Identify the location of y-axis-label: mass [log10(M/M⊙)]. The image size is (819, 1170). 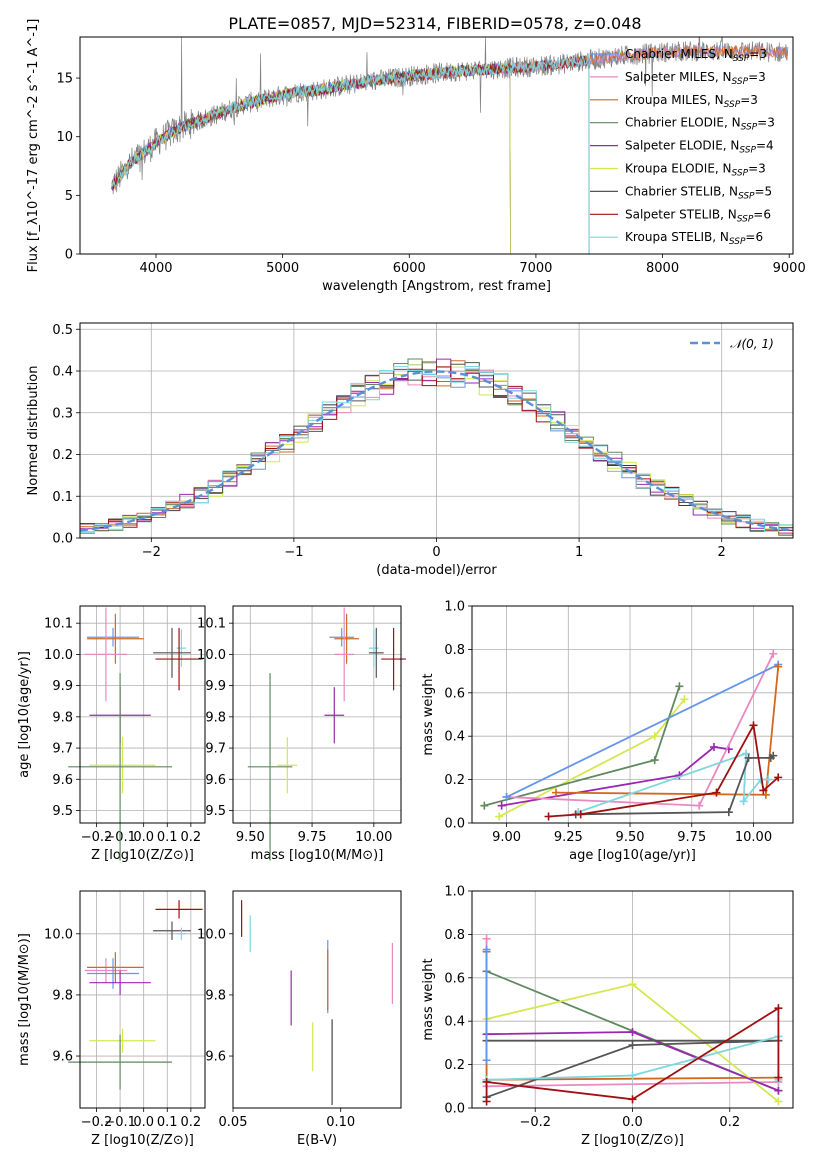
(24, 999).